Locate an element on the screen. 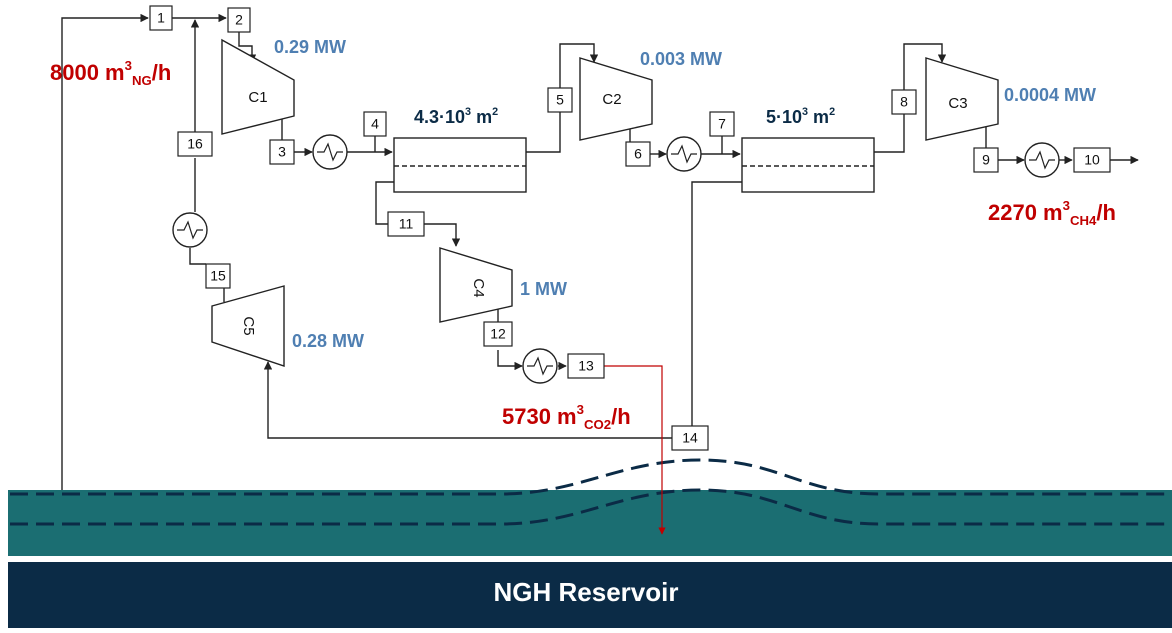 The width and height of the screenshot is (1172, 633). label-part: CH4 is located at coordinates (1083, 220).